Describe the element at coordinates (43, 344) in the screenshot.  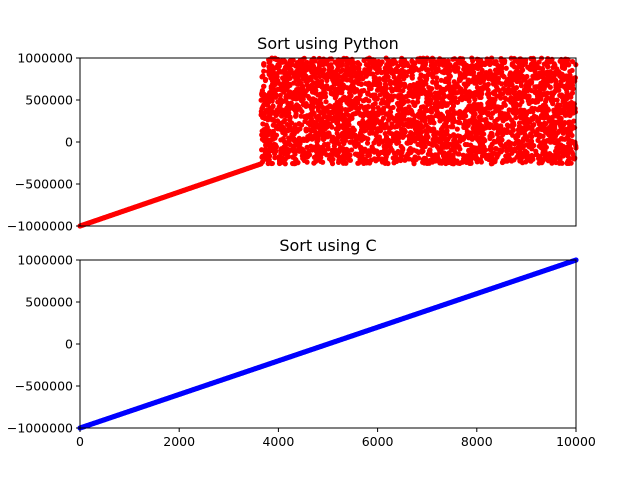
I see `c-sort-y-axis: −1000000 −500000 0 500000 1000000` at that location.